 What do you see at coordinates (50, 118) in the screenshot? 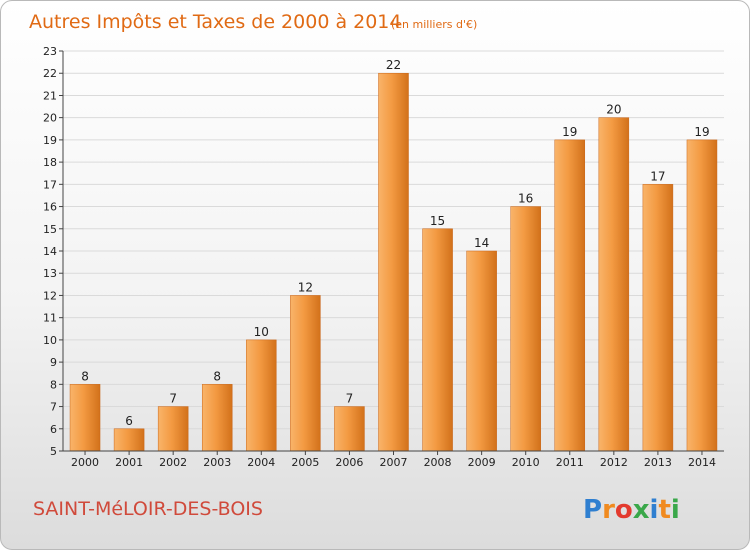
I see `y-tick-label: 20` at bounding box center [50, 118].